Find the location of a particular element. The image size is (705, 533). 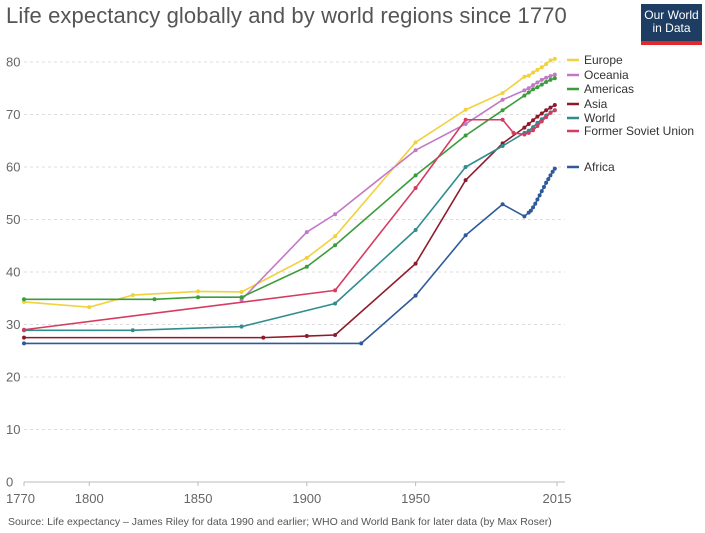

data-point-africa-2010 is located at coordinates (546, 182).